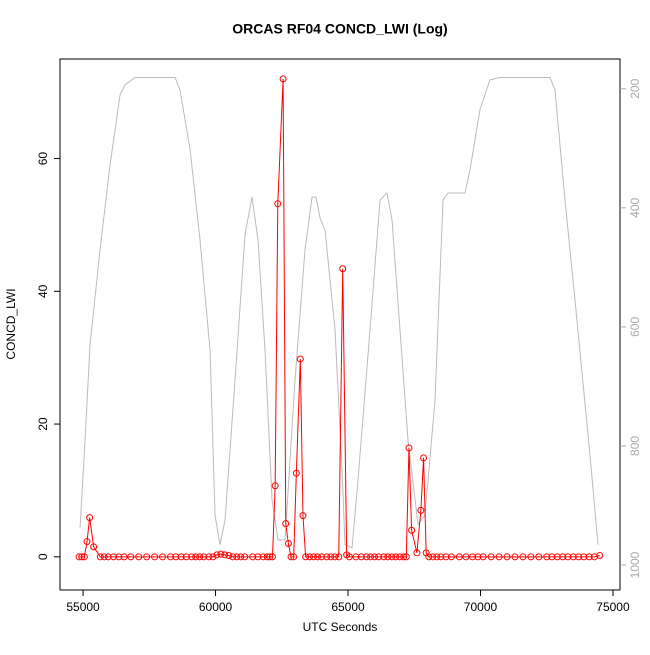 This screenshot has height=655, width=650. What do you see at coordinates (43, 556) in the screenshot?
I see `y-tick-label: 0` at bounding box center [43, 556].